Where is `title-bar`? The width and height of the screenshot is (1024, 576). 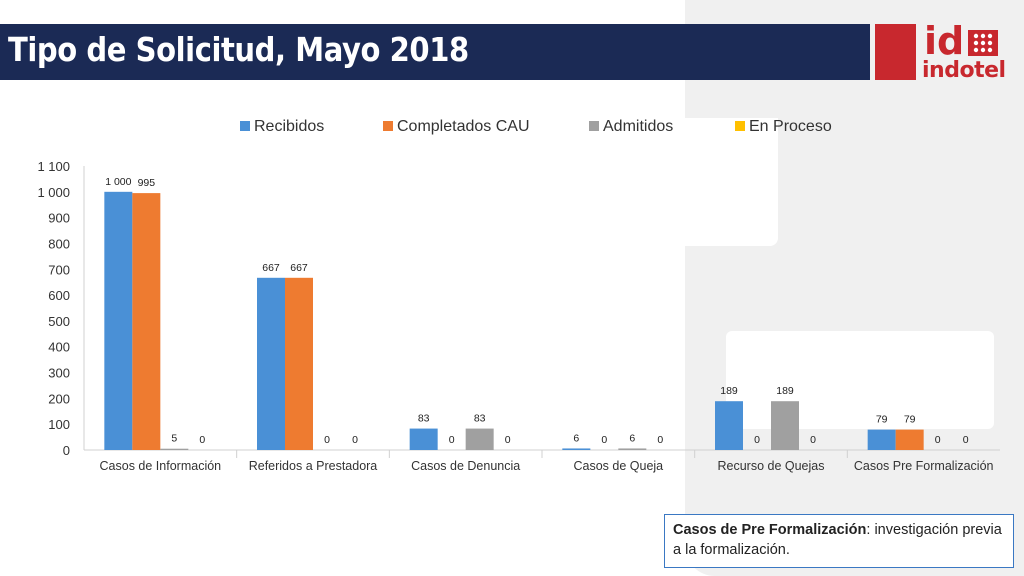
title-bar is located at coordinates (435, 52).